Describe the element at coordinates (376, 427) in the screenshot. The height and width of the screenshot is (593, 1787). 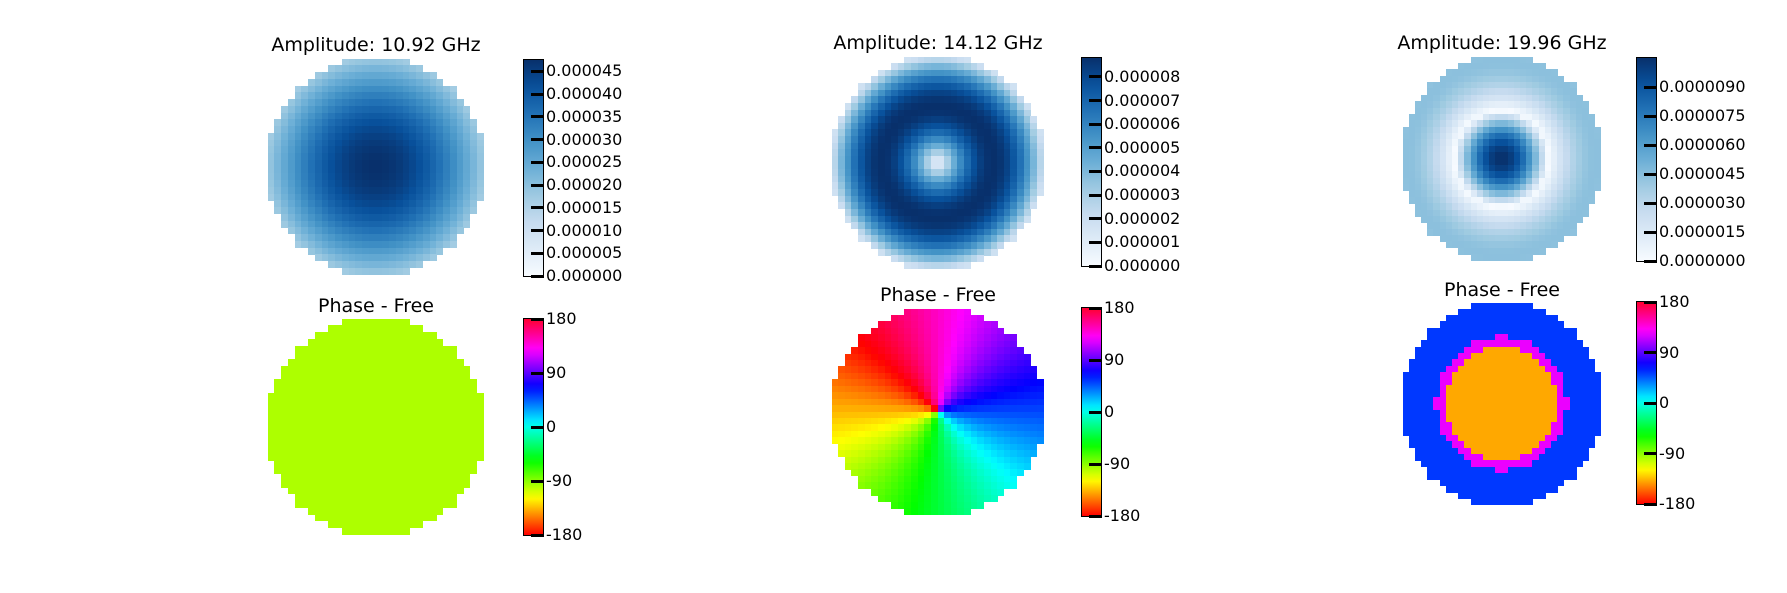
I see `phase-1-map` at that location.